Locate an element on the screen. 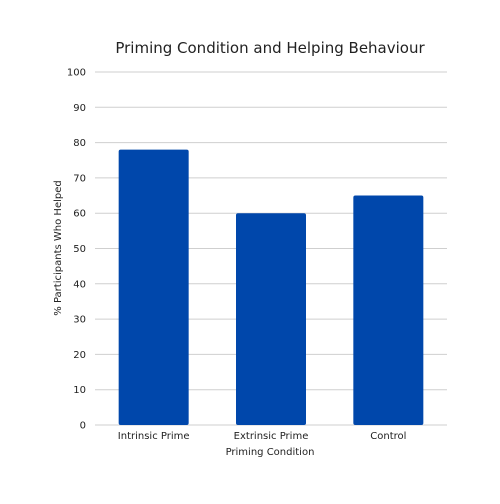 This screenshot has height=504, width=500. y-tick-label: 80 is located at coordinates (79, 143).